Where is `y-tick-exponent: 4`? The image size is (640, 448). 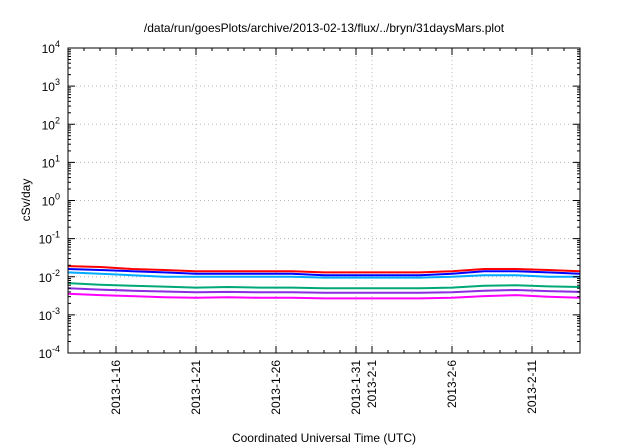 y-tick-exponent: 4 is located at coordinates (57, 44).